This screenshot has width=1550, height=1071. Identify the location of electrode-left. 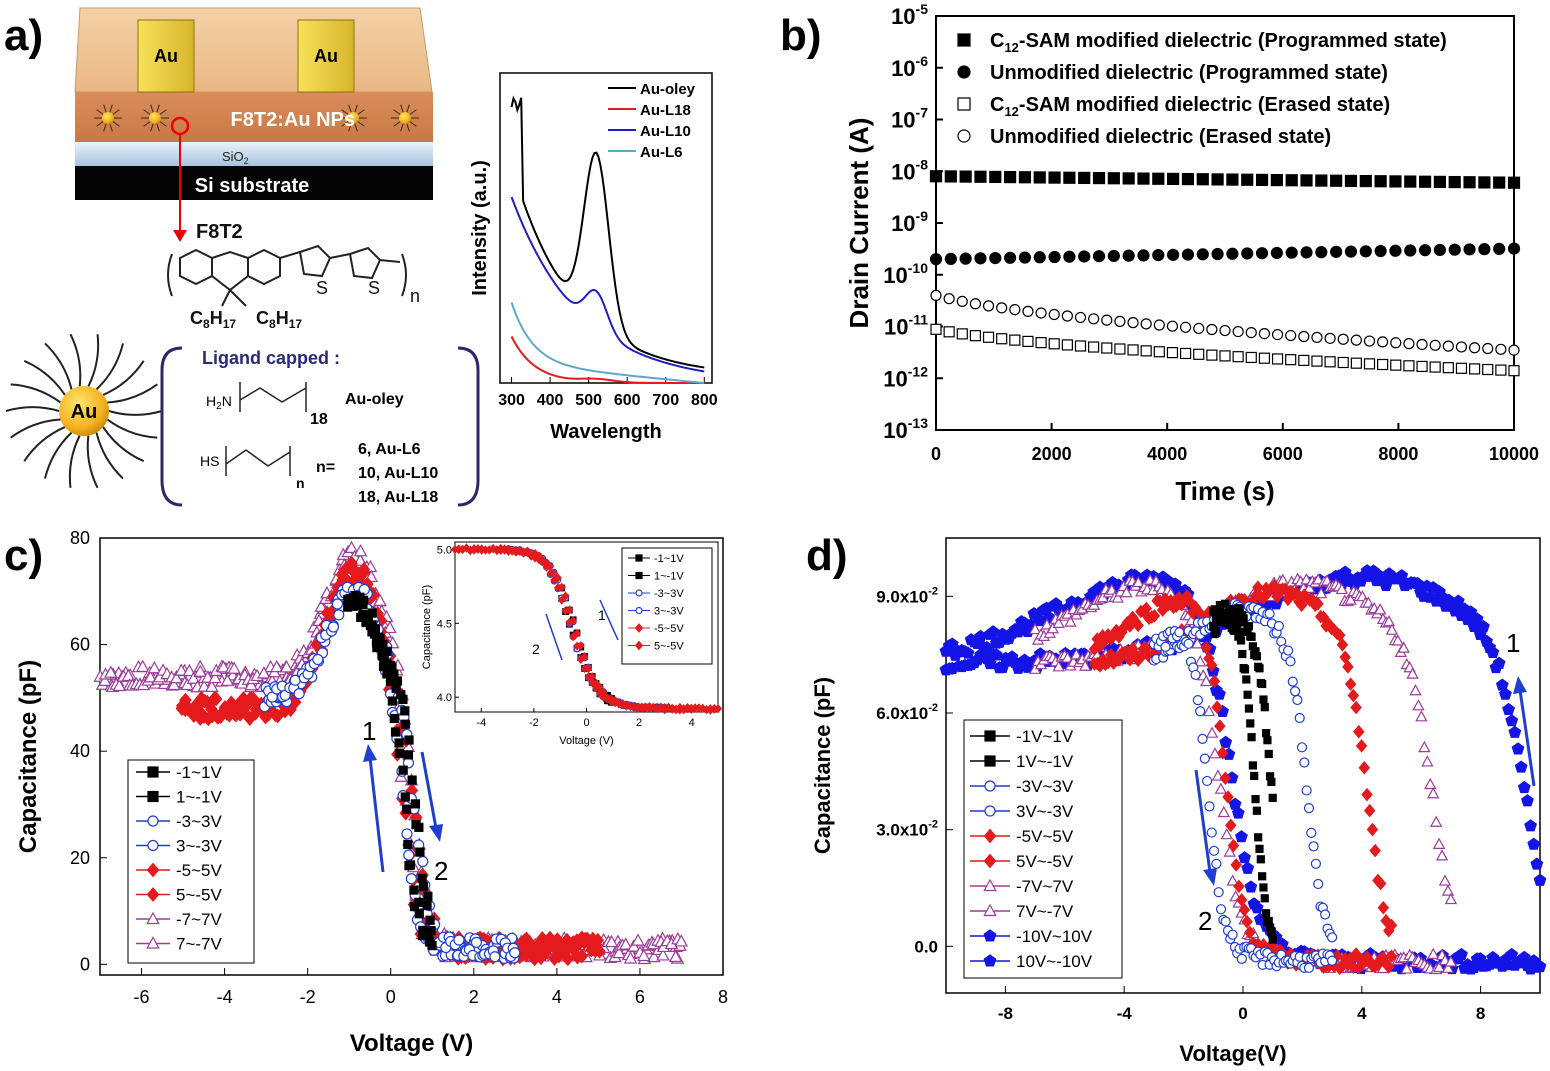
(166, 56).